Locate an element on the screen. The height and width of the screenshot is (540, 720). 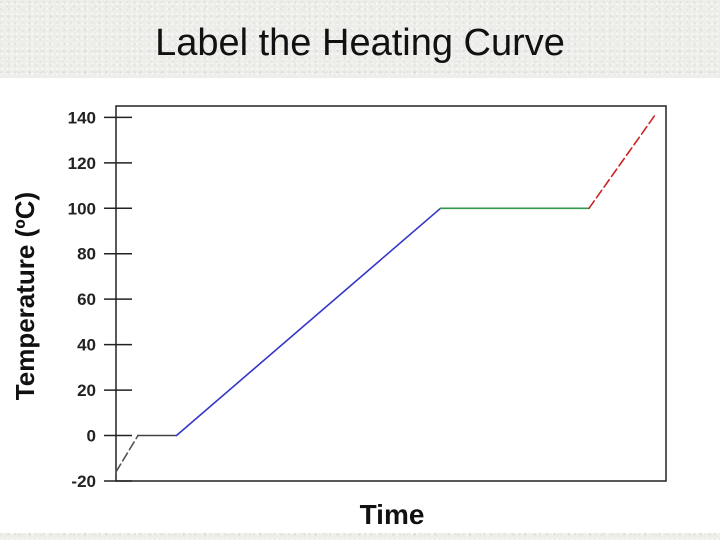
y-tick-label: 40 is located at coordinates (86, 345).